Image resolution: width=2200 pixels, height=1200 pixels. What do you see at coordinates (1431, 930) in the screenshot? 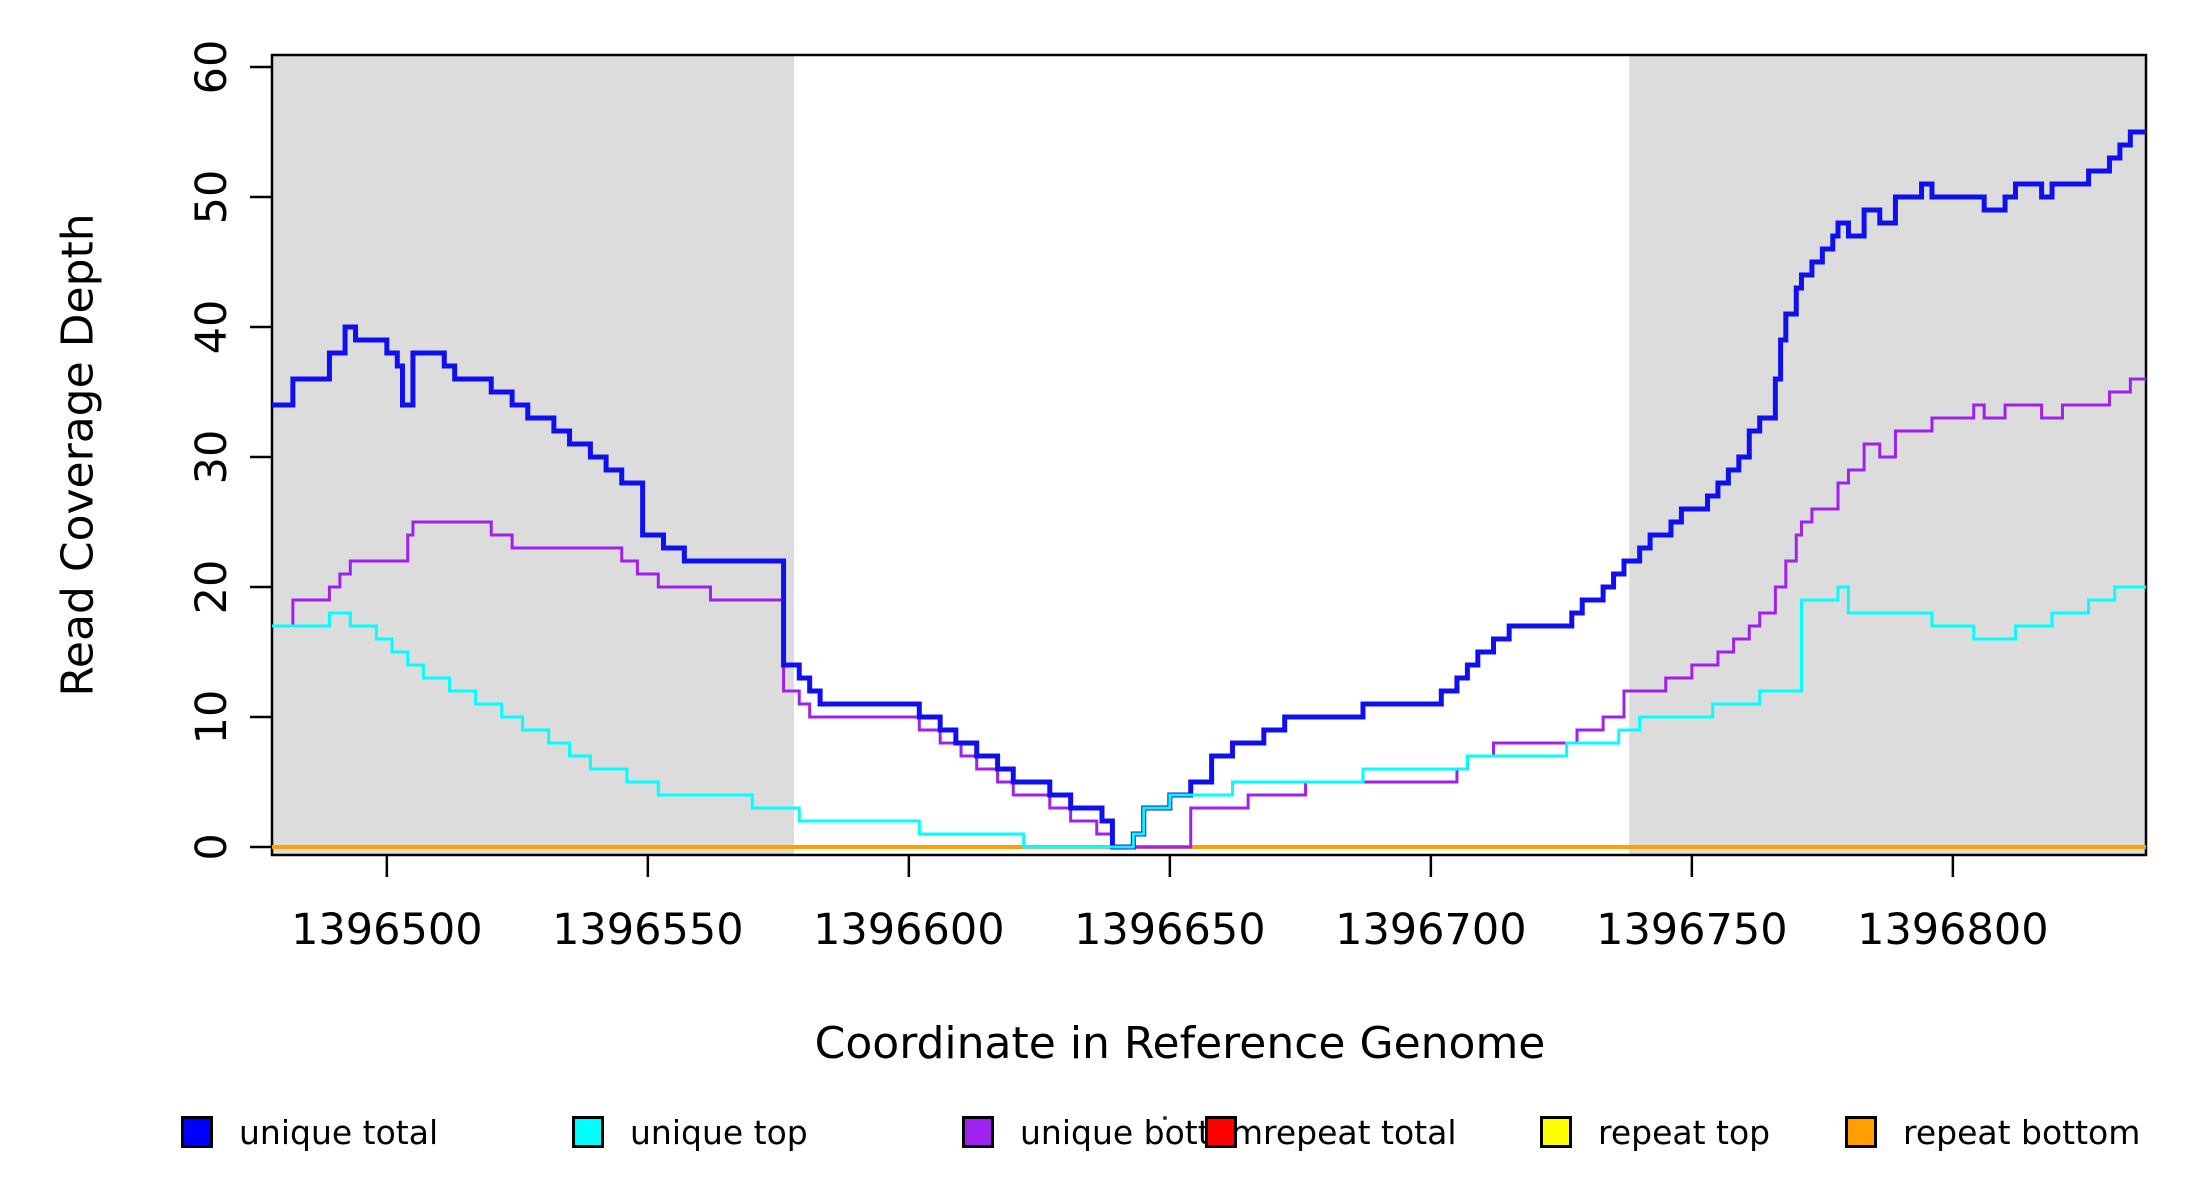
I see `x-tick-label: 1396700` at bounding box center [1431, 930].